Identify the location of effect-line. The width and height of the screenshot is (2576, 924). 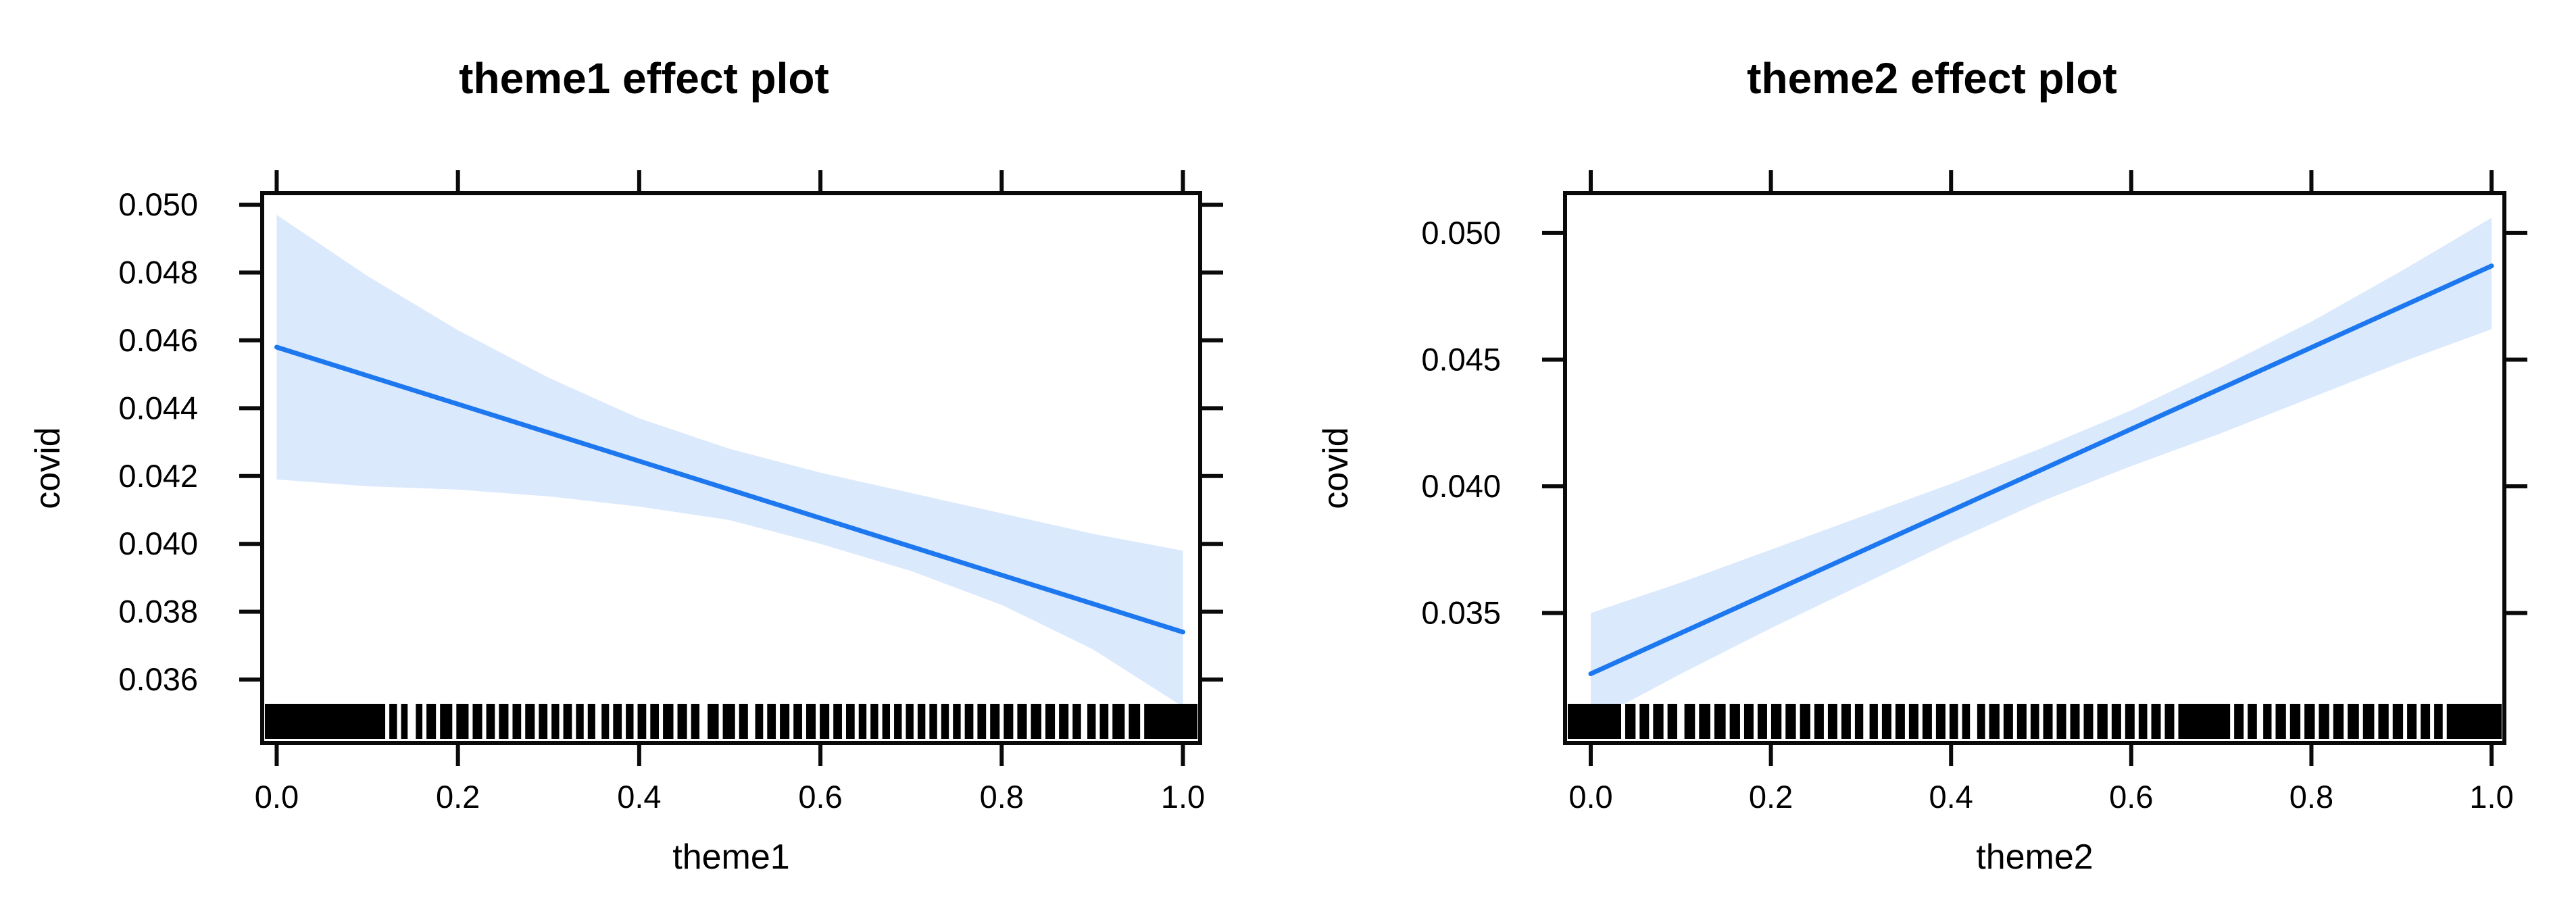
(730, 490).